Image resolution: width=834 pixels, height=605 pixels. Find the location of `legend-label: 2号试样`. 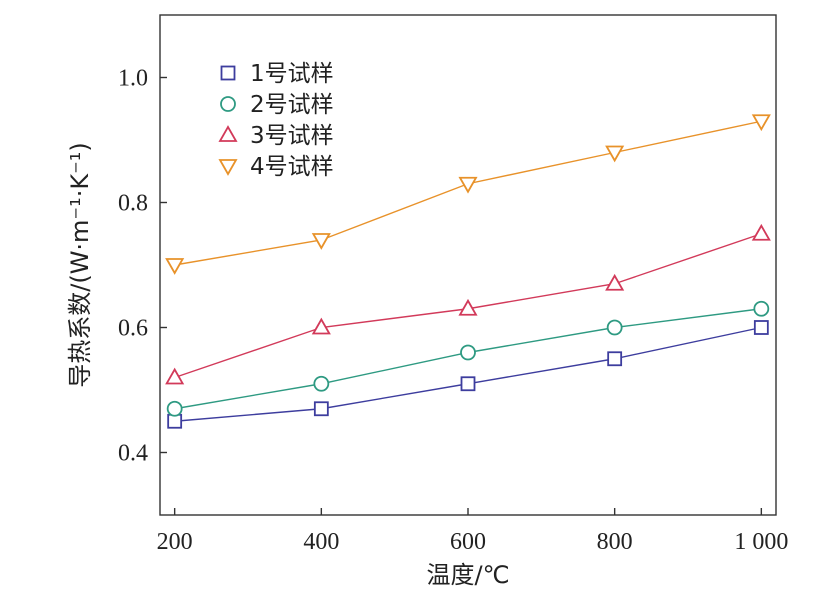

legend-label: 2号试样 is located at coordinates (292, 105).